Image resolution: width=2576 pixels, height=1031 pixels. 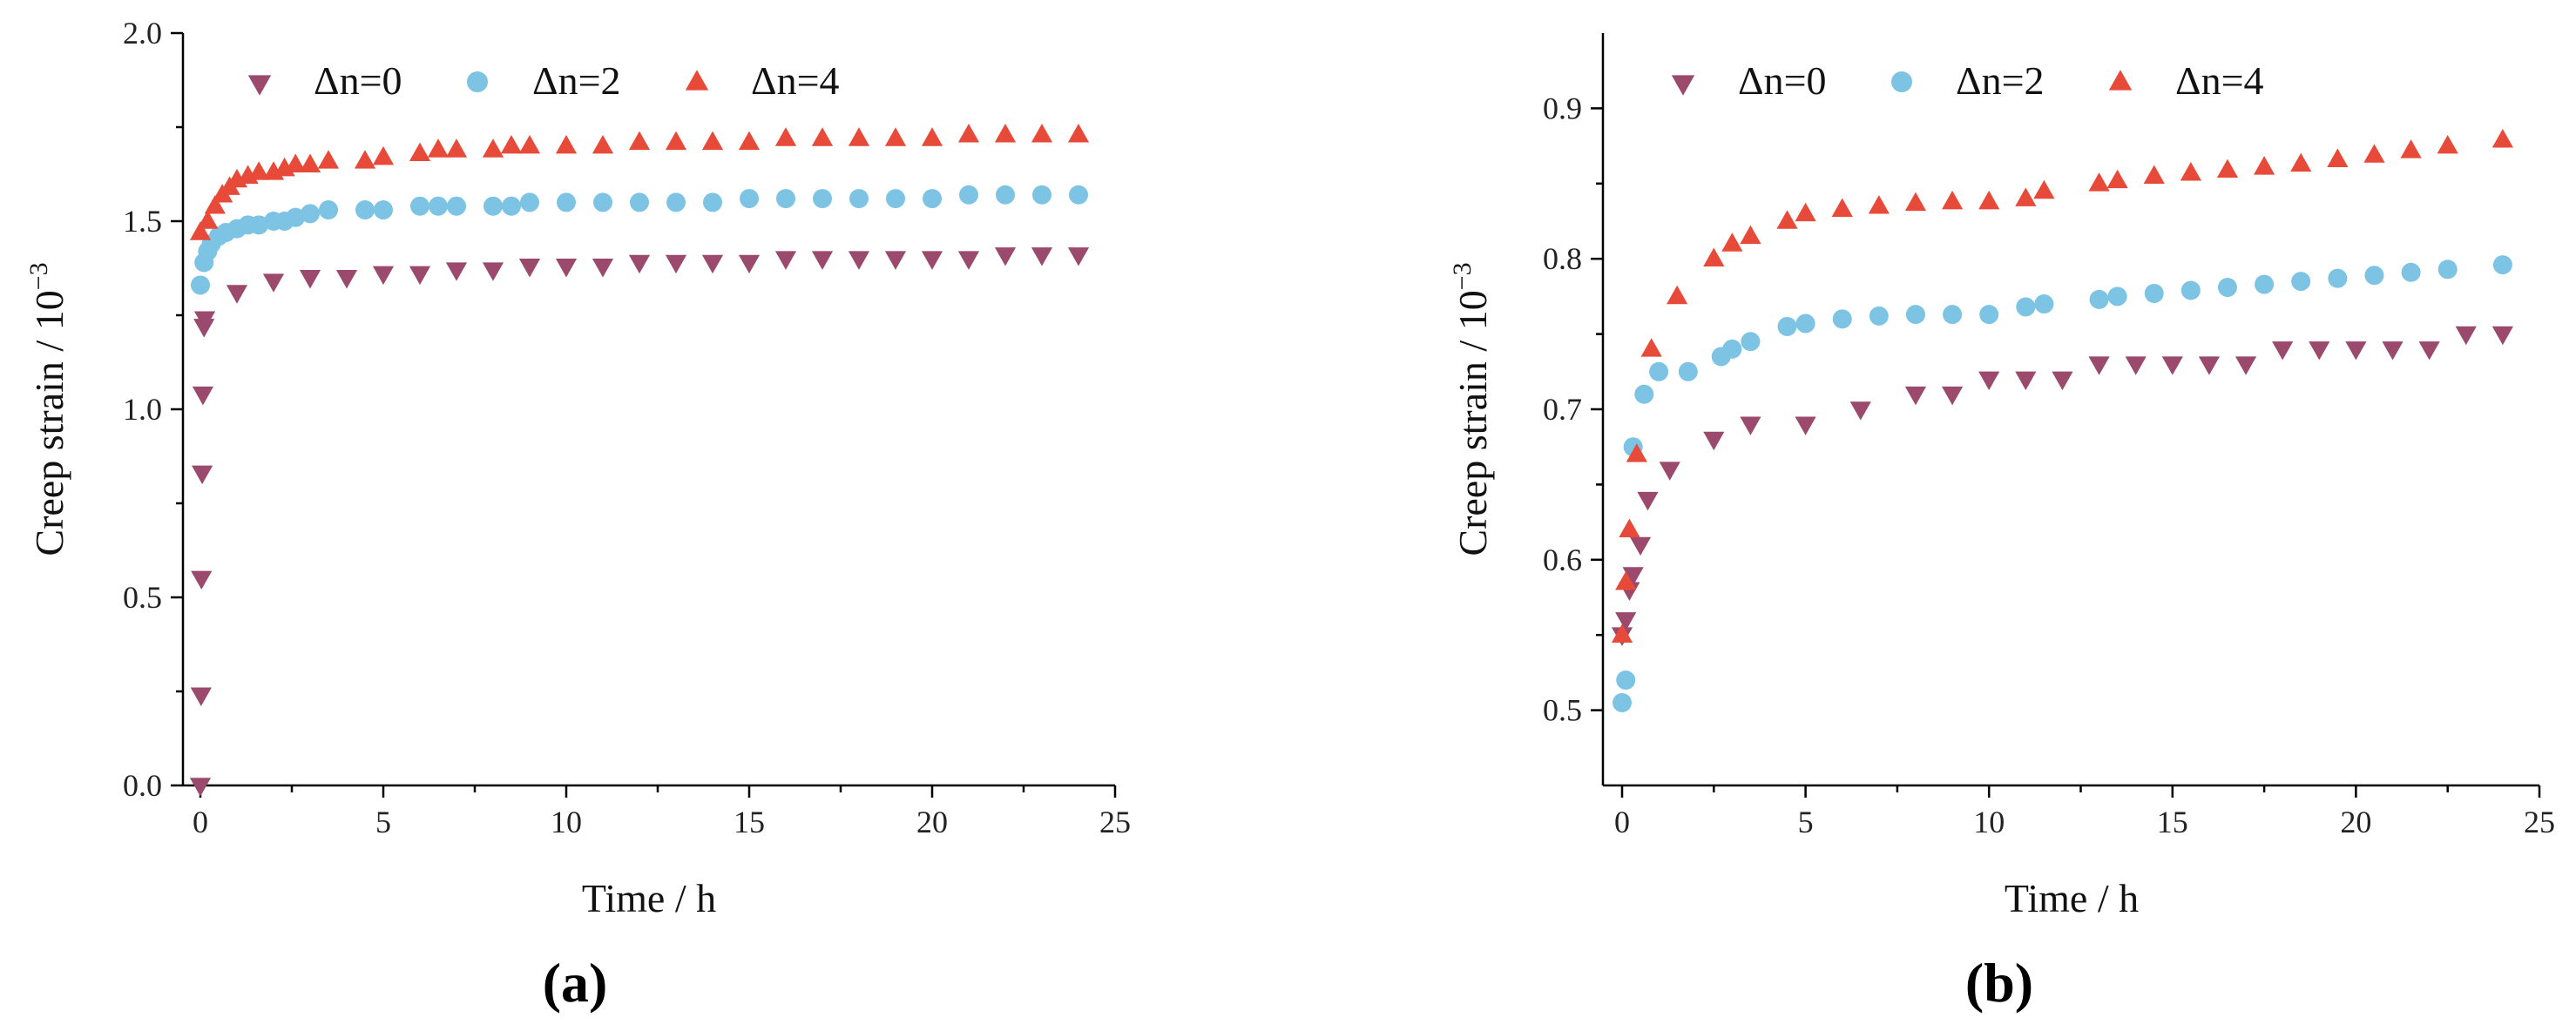 I want to click on legend-item-dn4-a: Δn=4, so click(x=762, y=80).